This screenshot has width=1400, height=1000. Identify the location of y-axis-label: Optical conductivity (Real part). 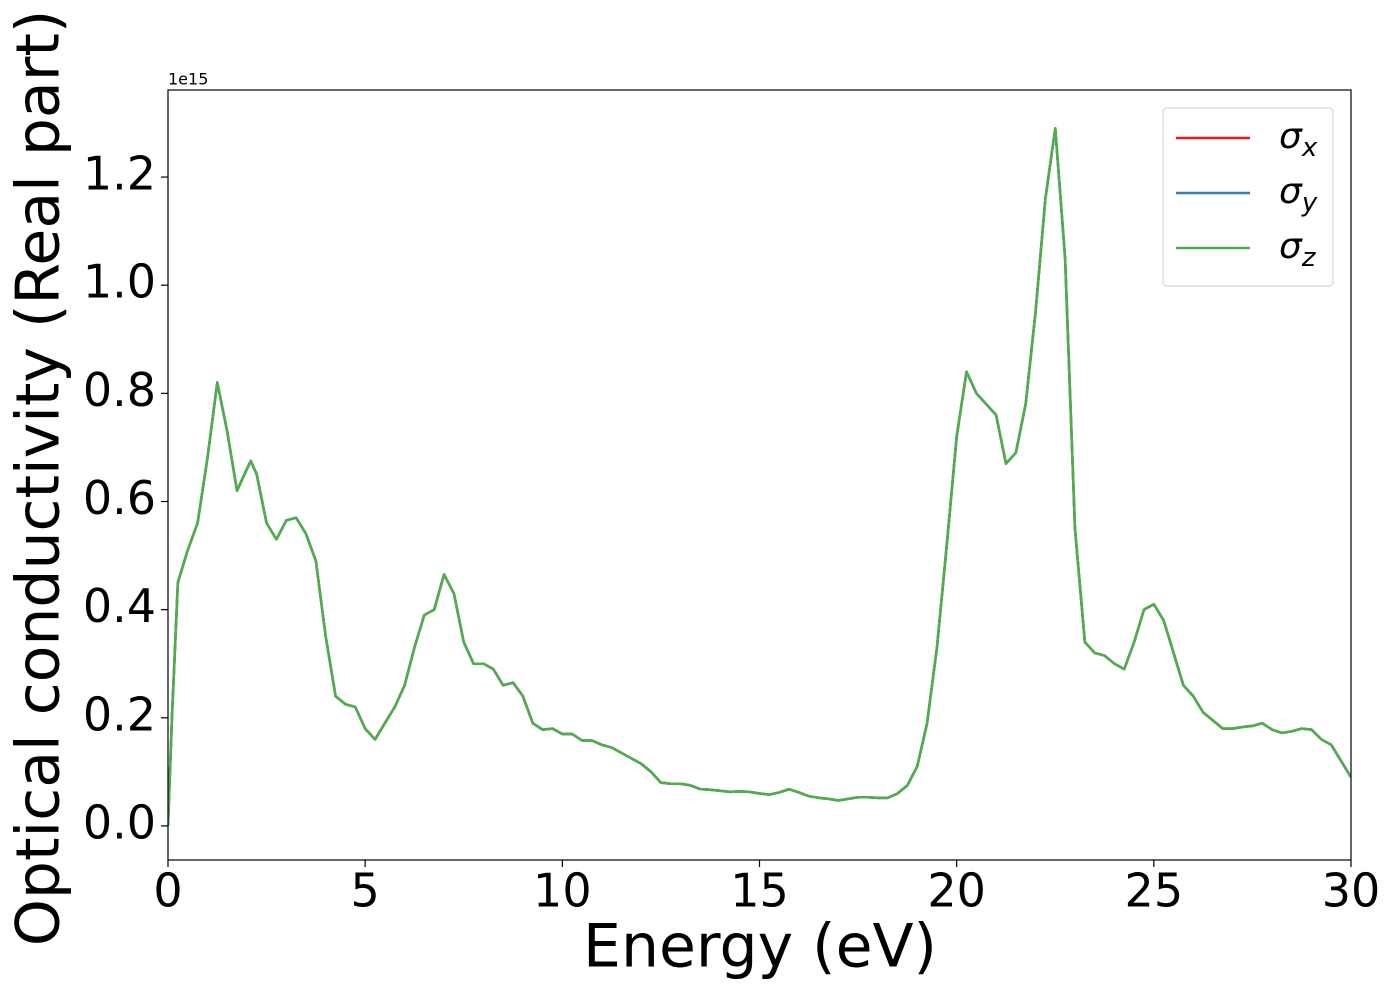
(39, 478).